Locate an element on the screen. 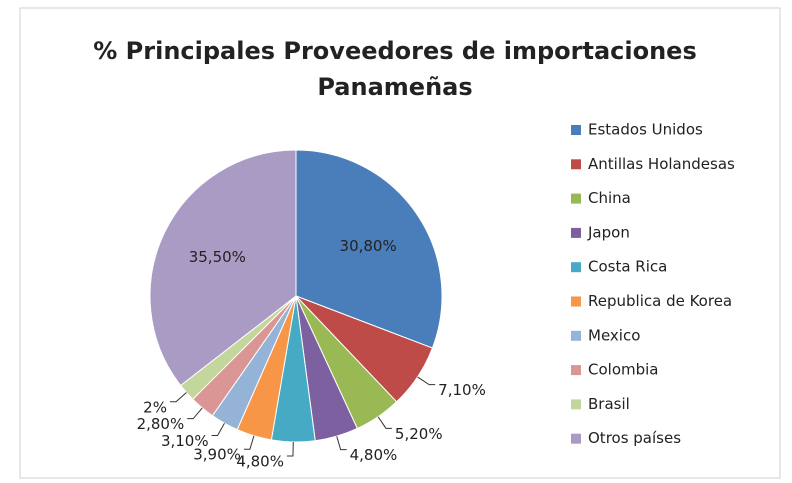  legend-label: Brasil is located at coordinates (609, 404).